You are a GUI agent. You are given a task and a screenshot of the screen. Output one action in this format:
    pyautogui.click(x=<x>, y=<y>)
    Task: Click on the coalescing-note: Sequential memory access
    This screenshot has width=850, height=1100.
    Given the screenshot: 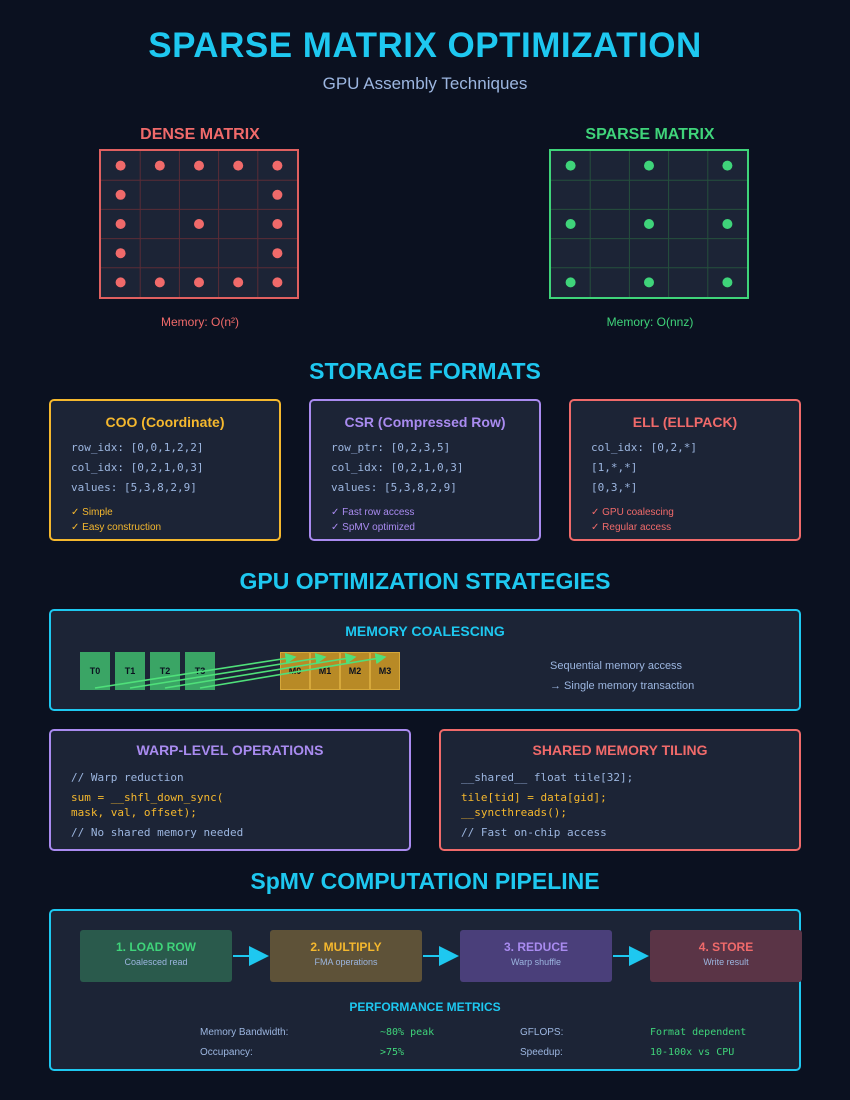 What is the action you would take?
    pyautogui.click(x=616, y=666)
    